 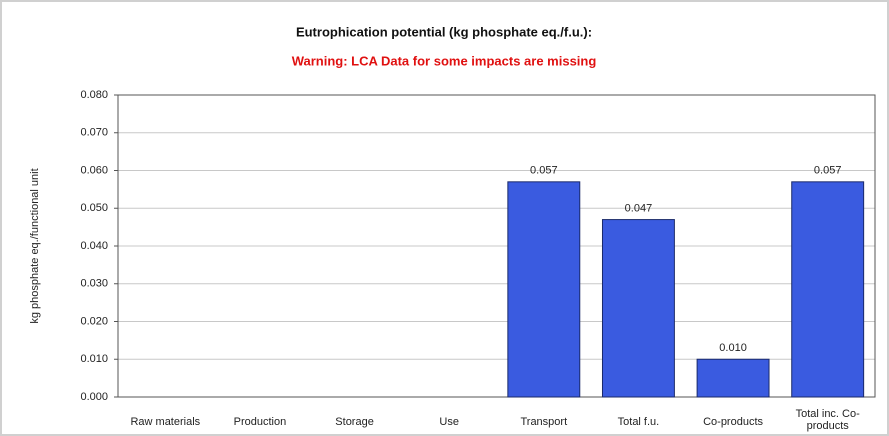 I want to click on x-tick-label: Co-products, so click(x=733, y=422).